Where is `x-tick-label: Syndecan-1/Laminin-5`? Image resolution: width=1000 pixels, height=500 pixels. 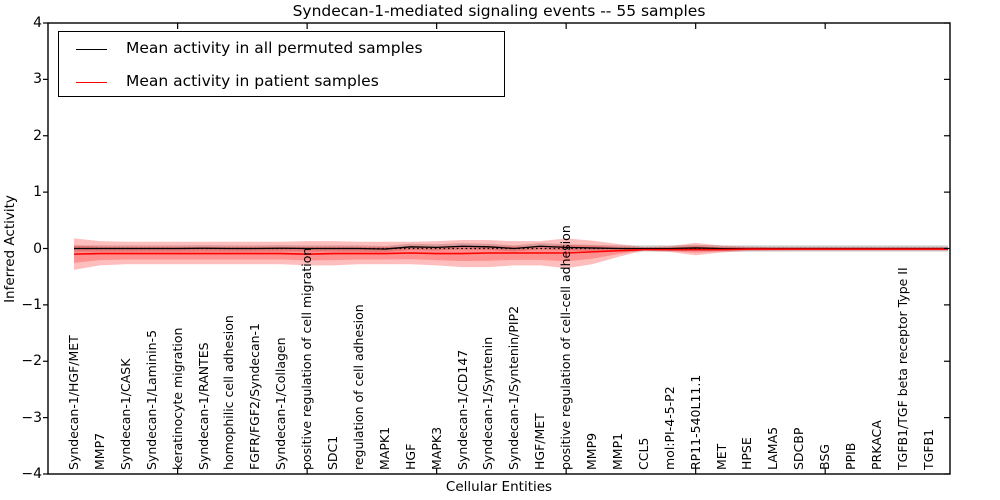 x-tick-label: Syndecan-1/Laminin-5 is located at coordinates (151, 399).